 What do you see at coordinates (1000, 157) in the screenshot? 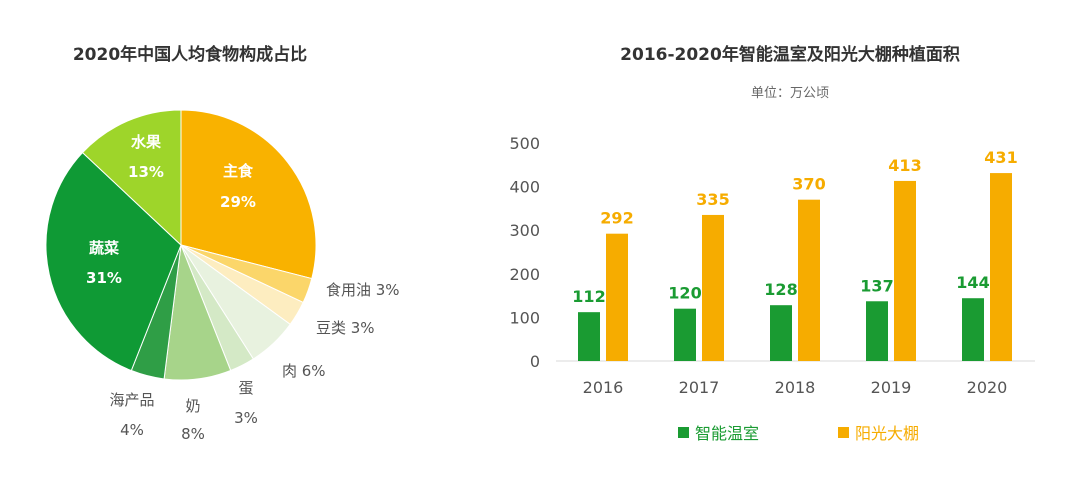
I see `bar-value-label-orange-2020: 431` at bounding box center [1000, 157].